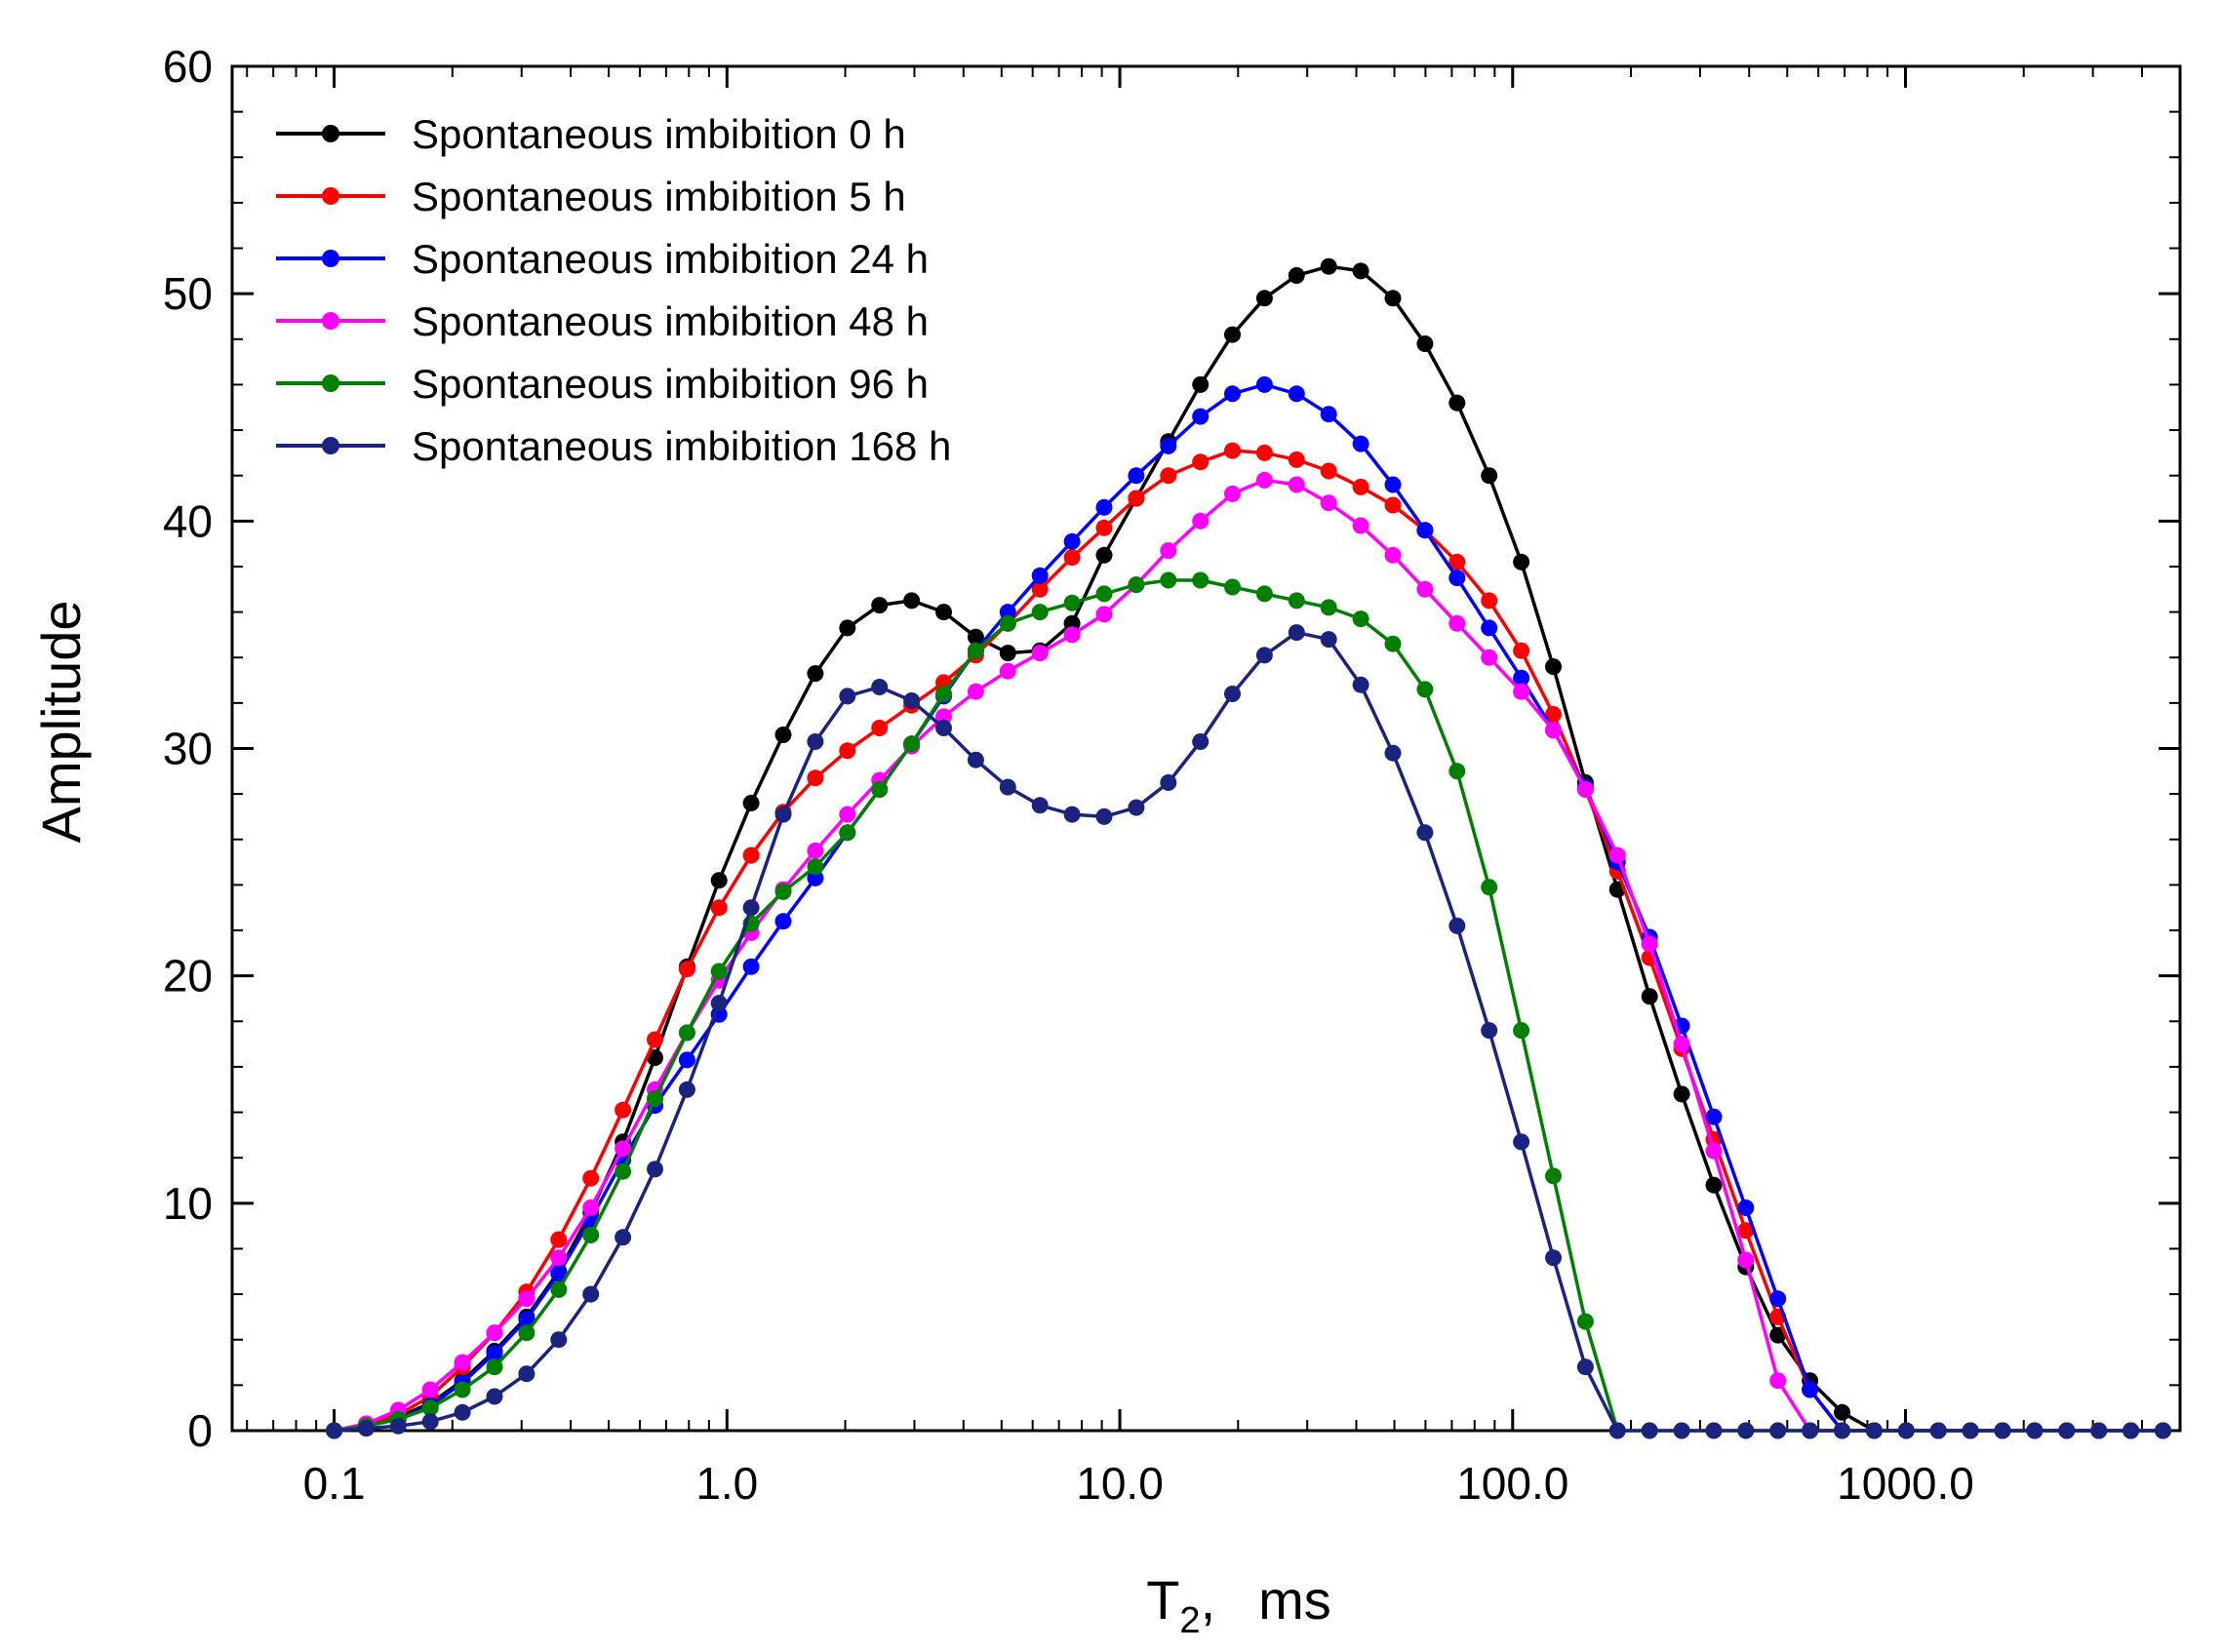 This screenshot has height=1652, width=2222. I want to click on legend-item: Spontaneous imbibition 24 h, so click(602, 259).